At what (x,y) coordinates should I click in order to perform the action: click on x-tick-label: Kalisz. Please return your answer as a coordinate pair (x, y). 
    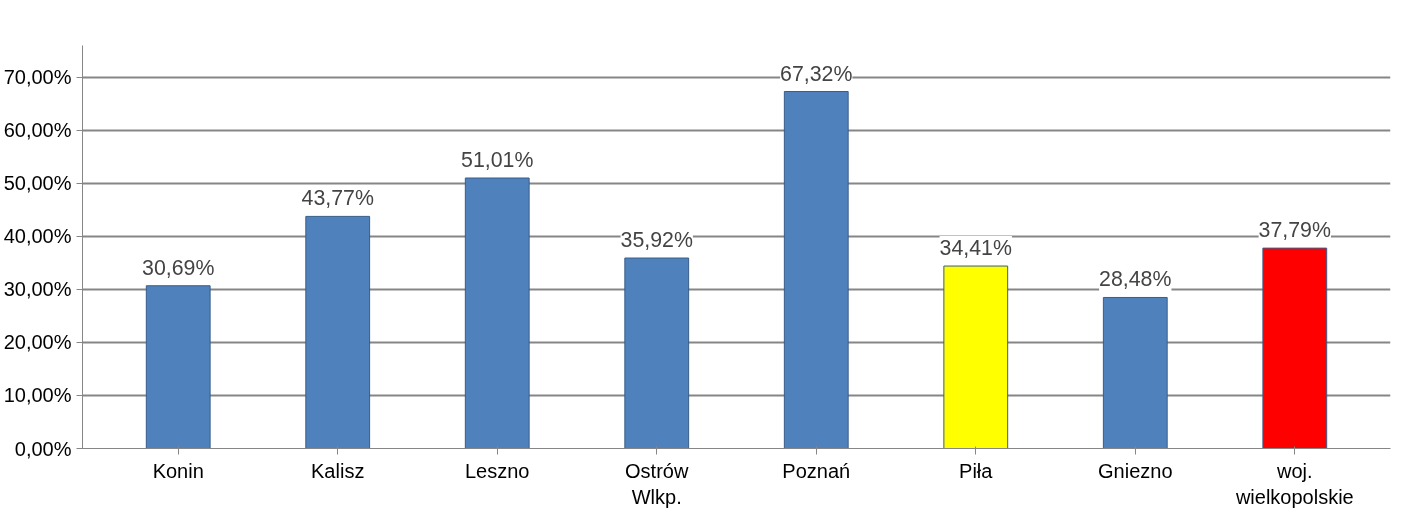
    Looking at the image, I should click on (338, 470).